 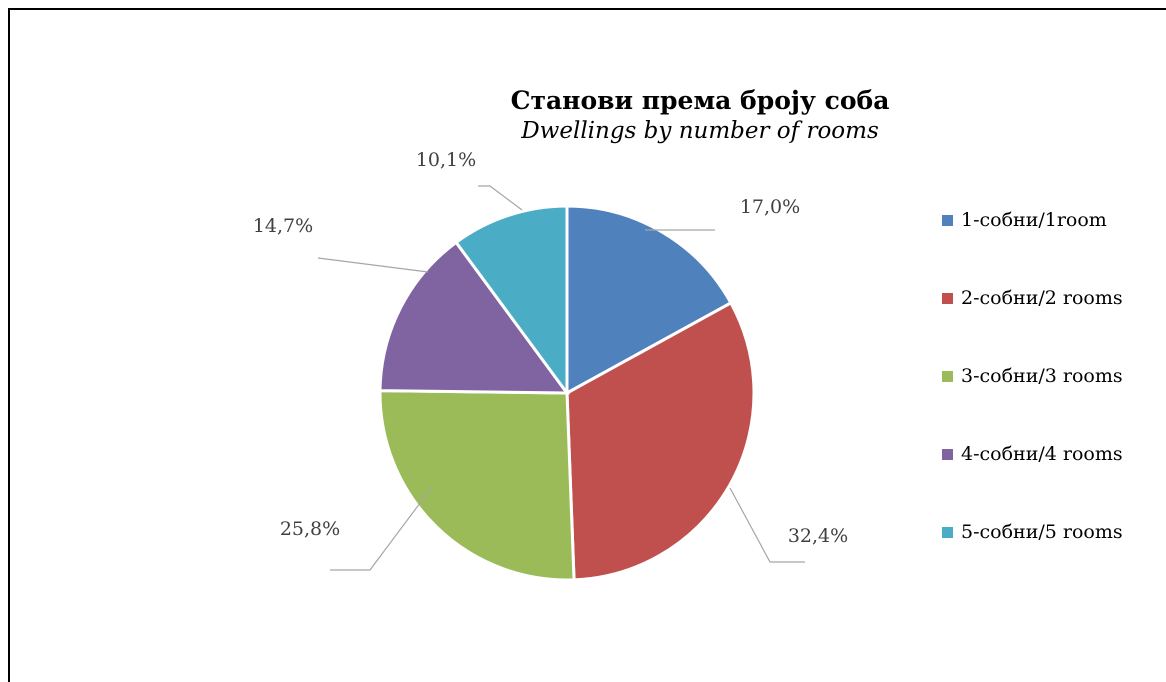 I want to click on legend-item-5-rooms: 5-собни/5 rooms, so click(x=1032, y=532).